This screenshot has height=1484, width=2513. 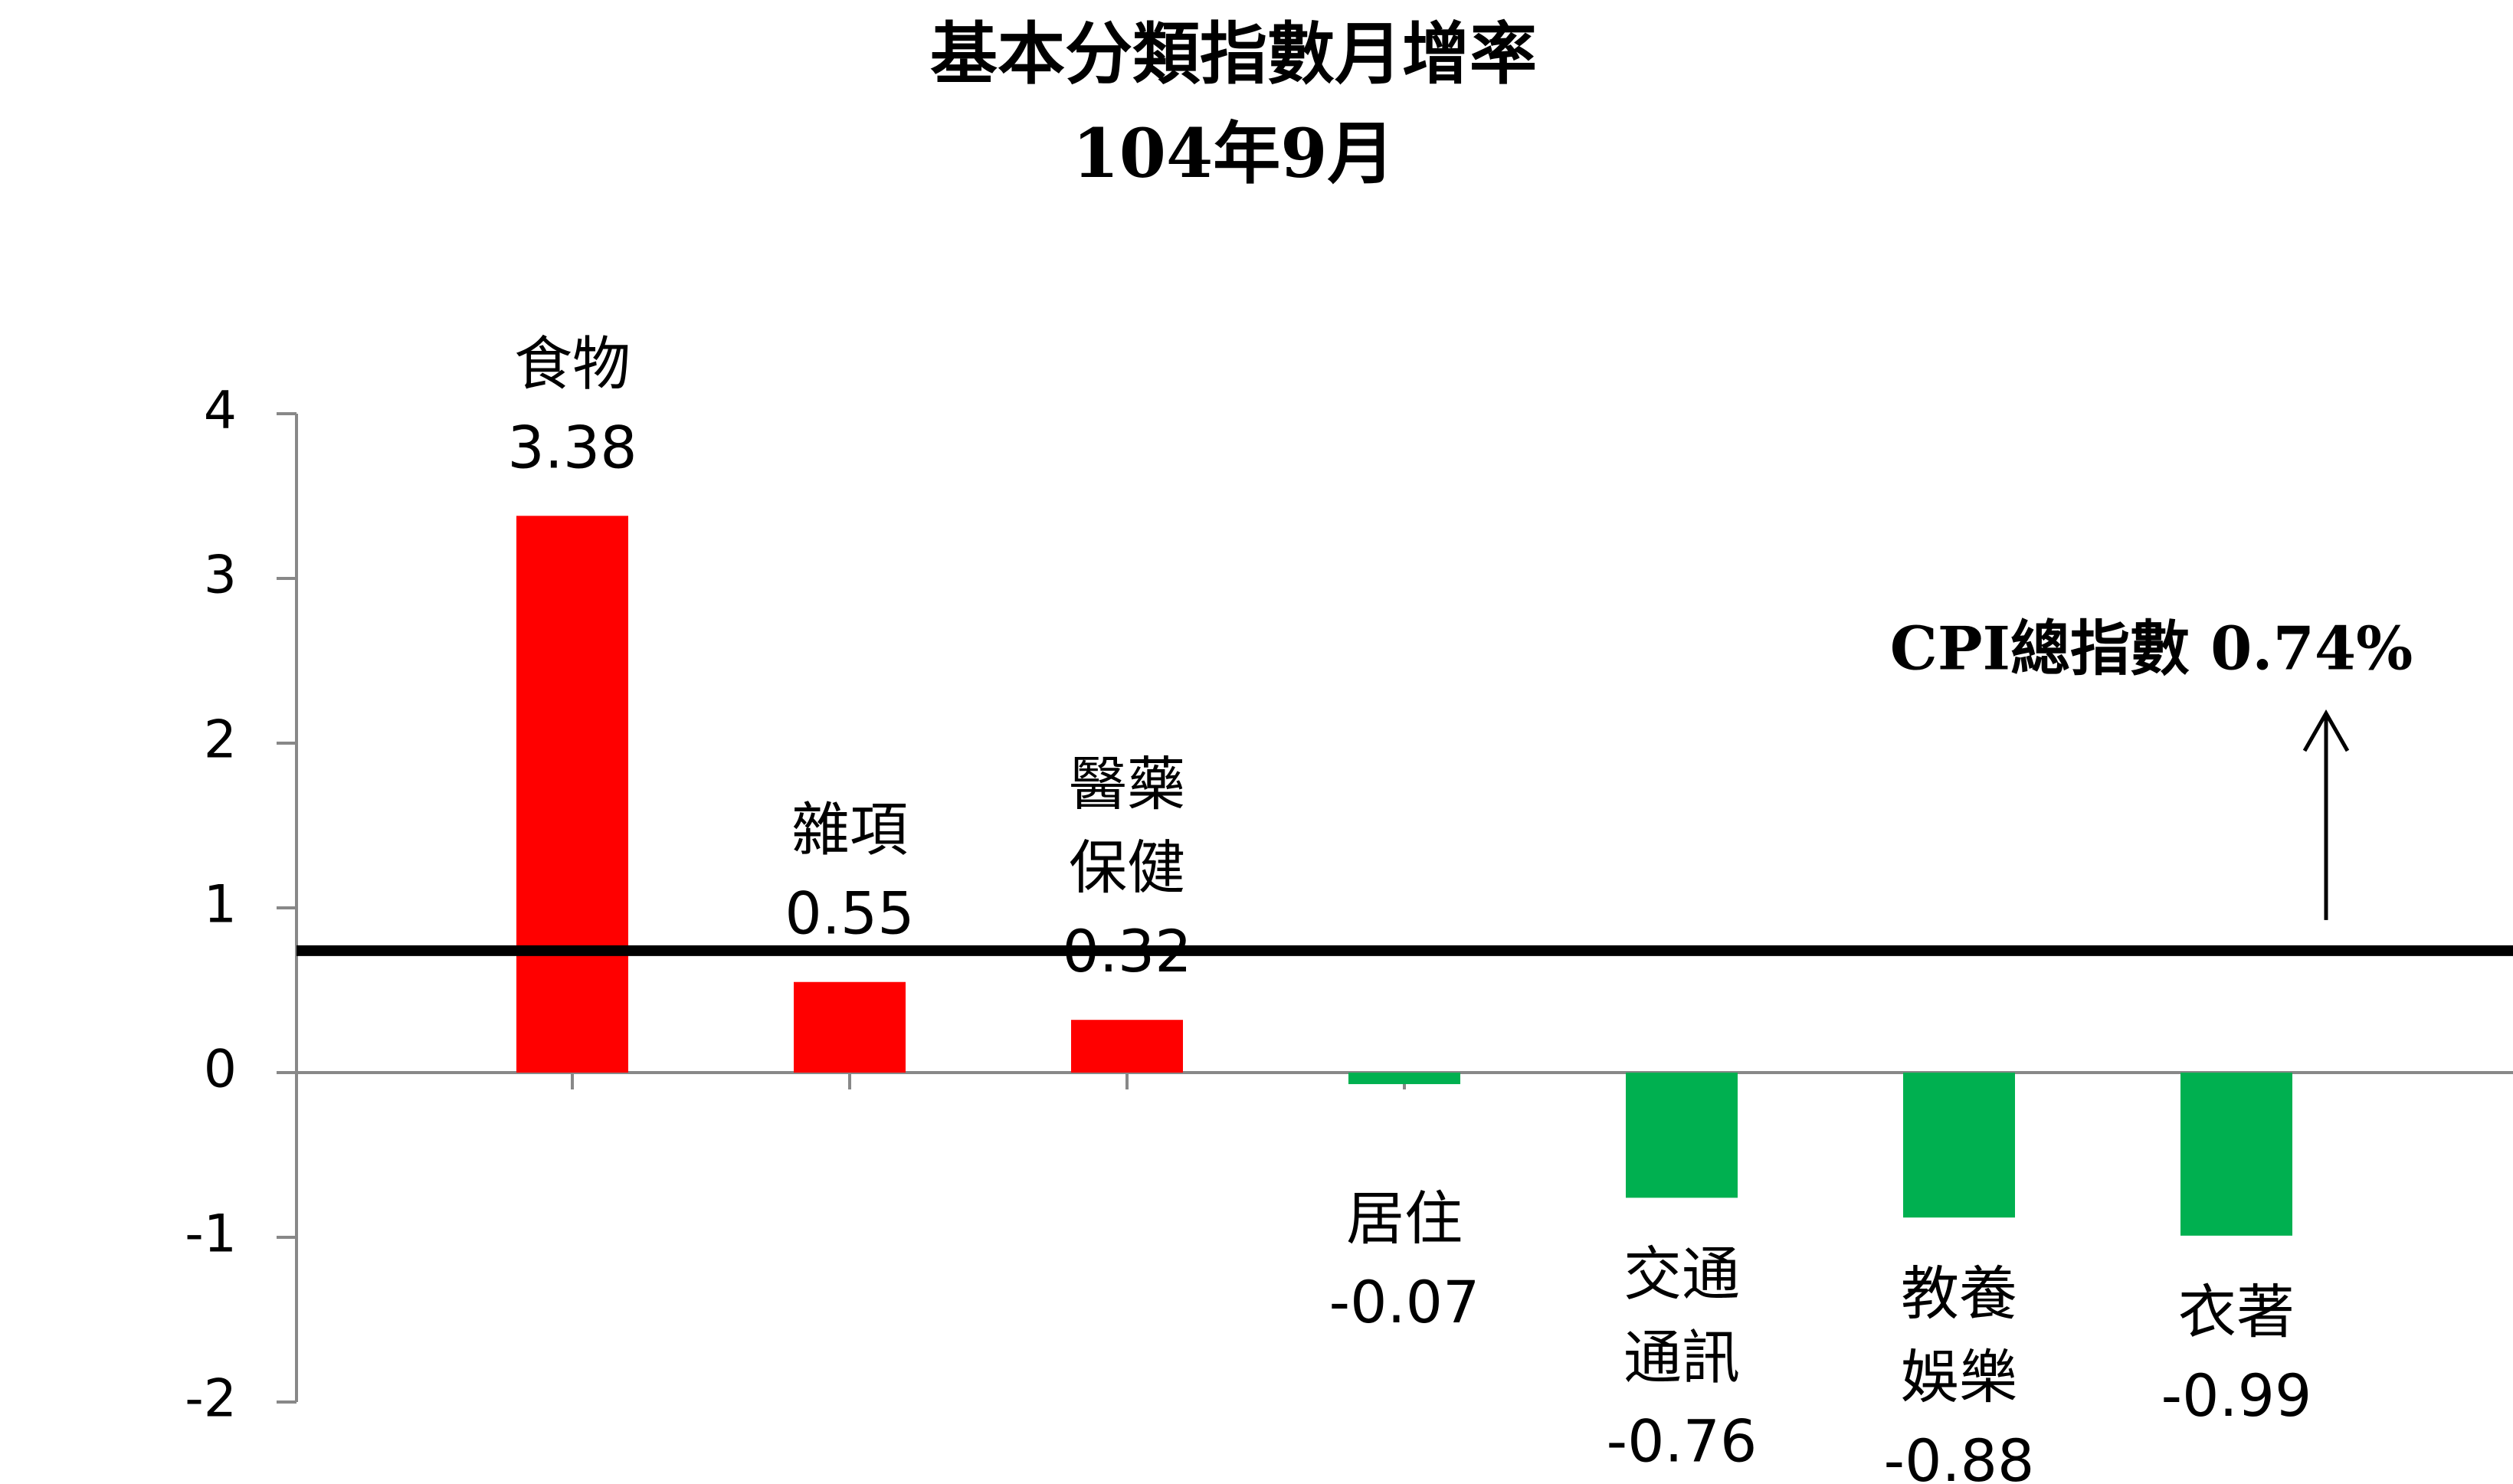 What do you see at coordinates (849, 914) in the screenshot?
I see `value-label: 0.55` at bounding box center [849, 914].